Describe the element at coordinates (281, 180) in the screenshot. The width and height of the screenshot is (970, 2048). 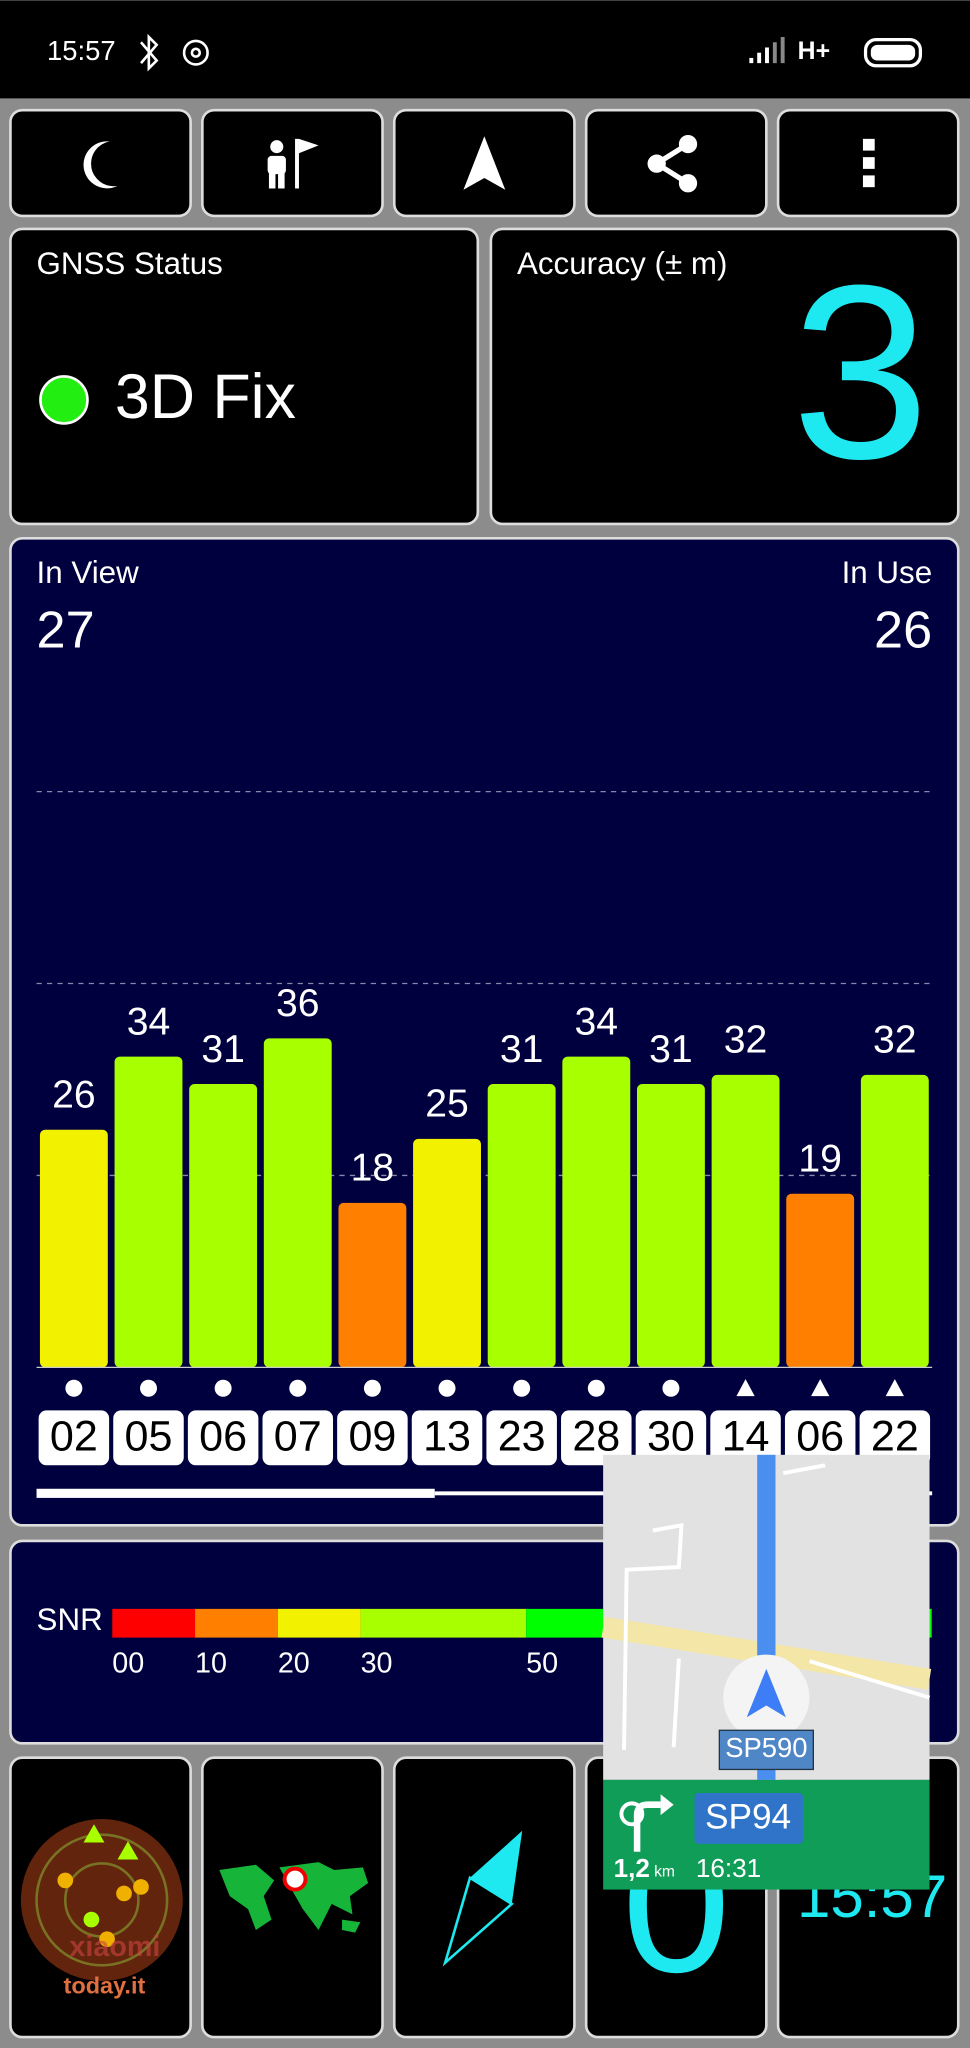
I see `icon-leg` at that location.